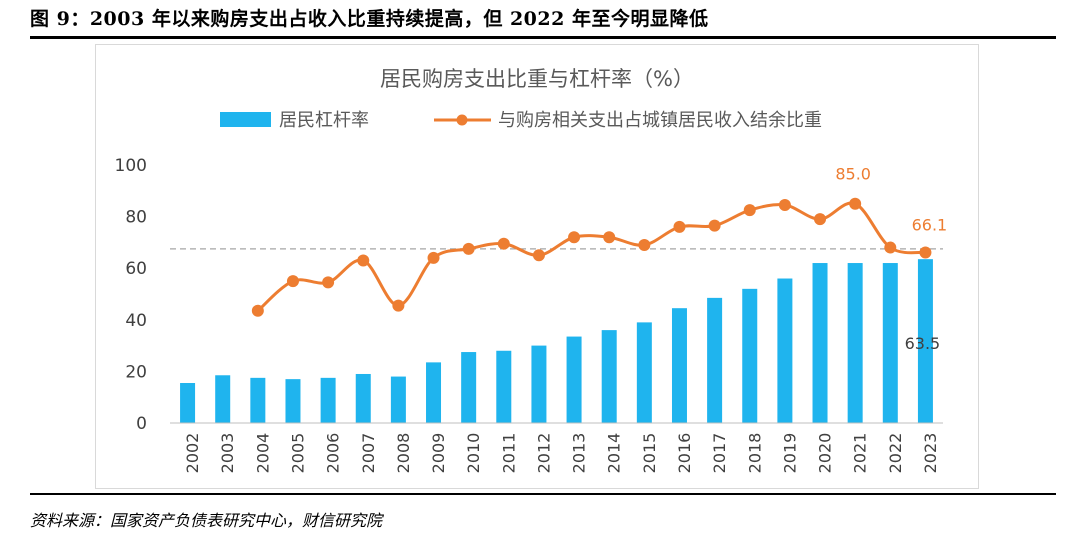 The height and width of the screenshot is (543, 1080). I want to click on y-tick-label: 20, so click(136, 372).